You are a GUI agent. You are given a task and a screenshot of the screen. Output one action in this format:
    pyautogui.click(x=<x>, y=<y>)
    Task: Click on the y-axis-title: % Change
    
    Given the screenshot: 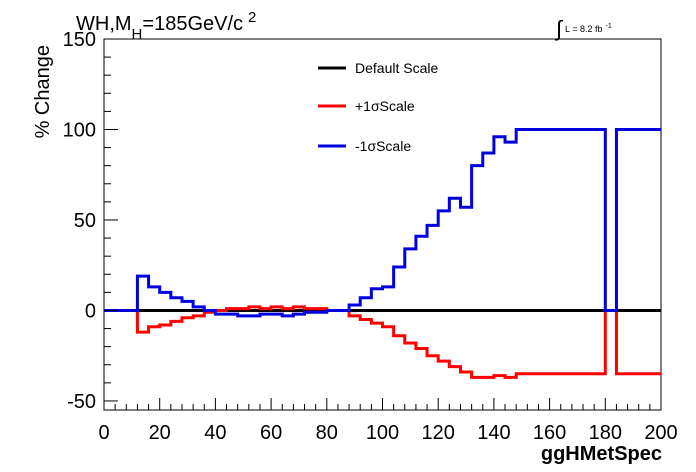 What is the action you would take?
    pyautogui.click(x=43, y=91)
    